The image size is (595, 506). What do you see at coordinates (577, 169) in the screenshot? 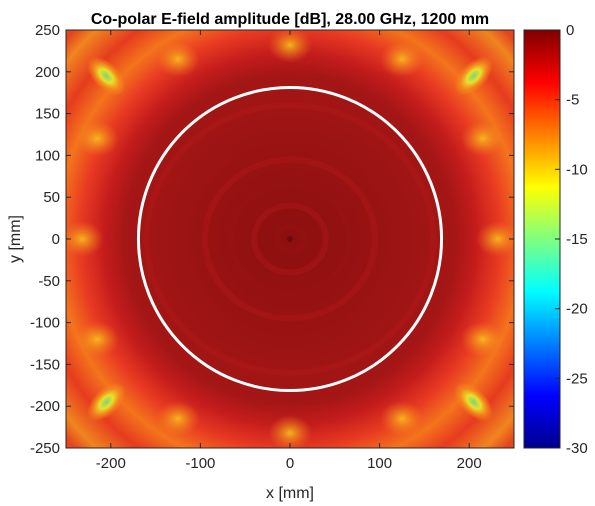
I see `colorbar-tick-label: -10` at bounding box center [577, 169].